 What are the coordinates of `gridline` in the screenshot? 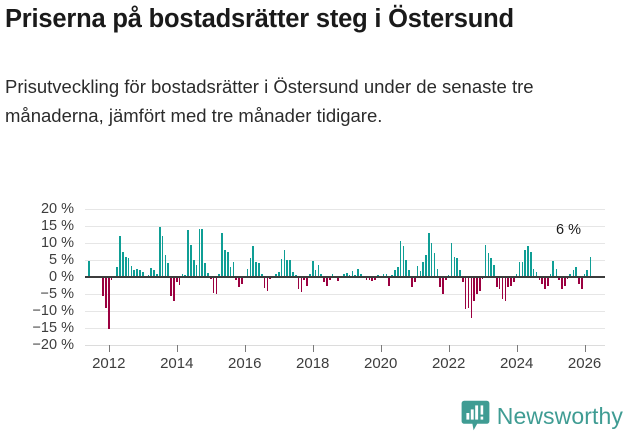 It's located at (345, 260).